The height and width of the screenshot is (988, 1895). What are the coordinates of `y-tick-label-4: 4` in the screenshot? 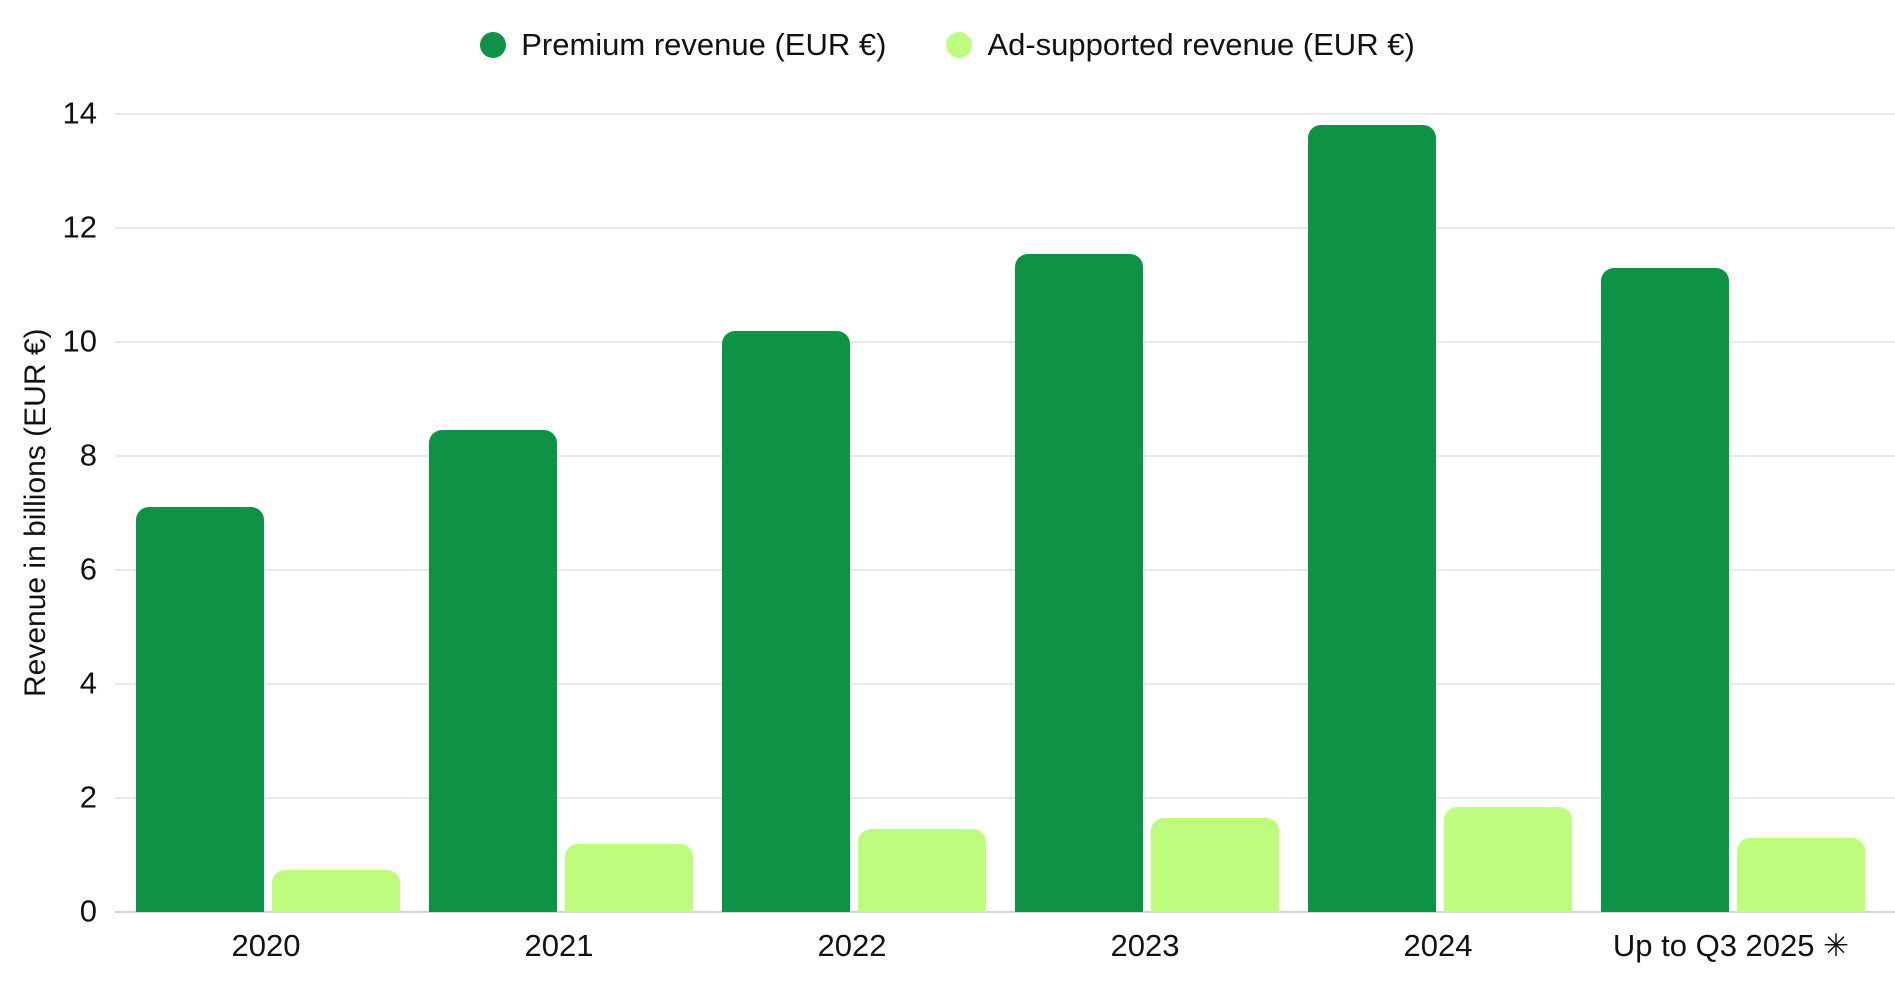 It's located at (88, 683).